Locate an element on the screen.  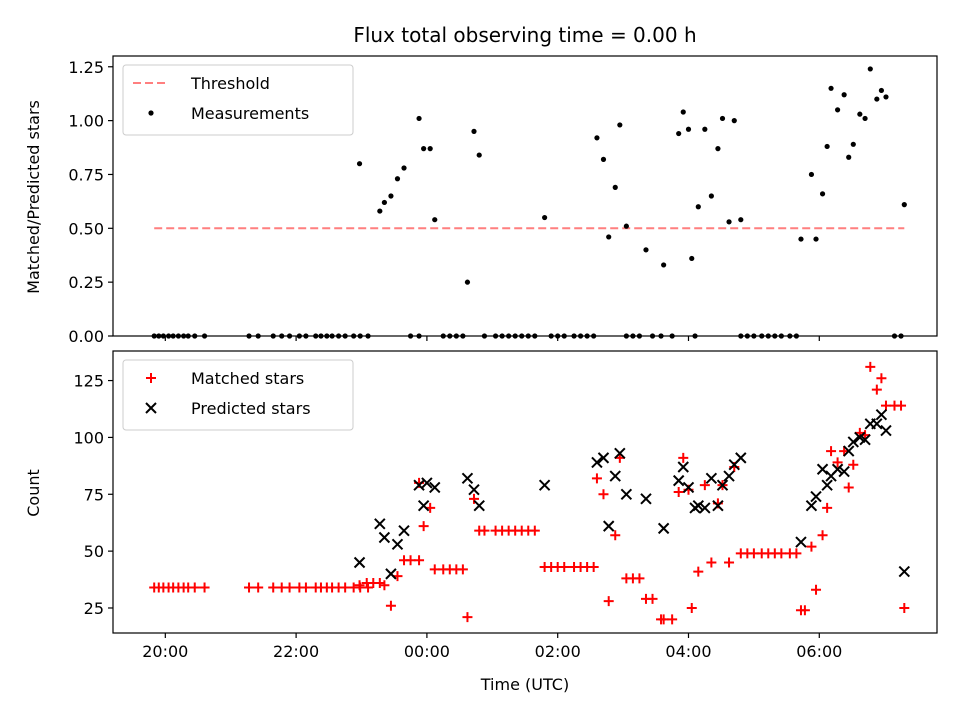
top-ytick-label: 1.25 is located at coordinates (86, 67).